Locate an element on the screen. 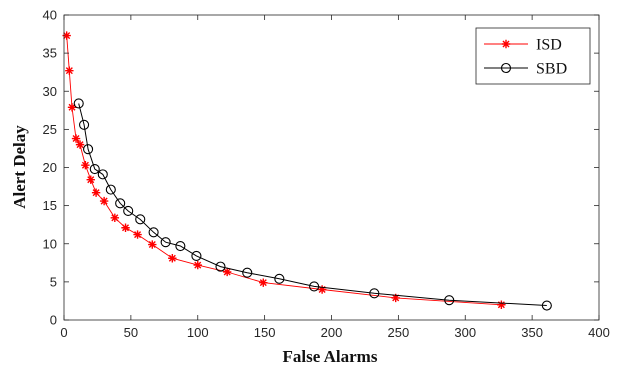 Image resolution: width=623 pixels, height=366 pixels. x-tick-label: 350 is located at coordinates (532, 332).